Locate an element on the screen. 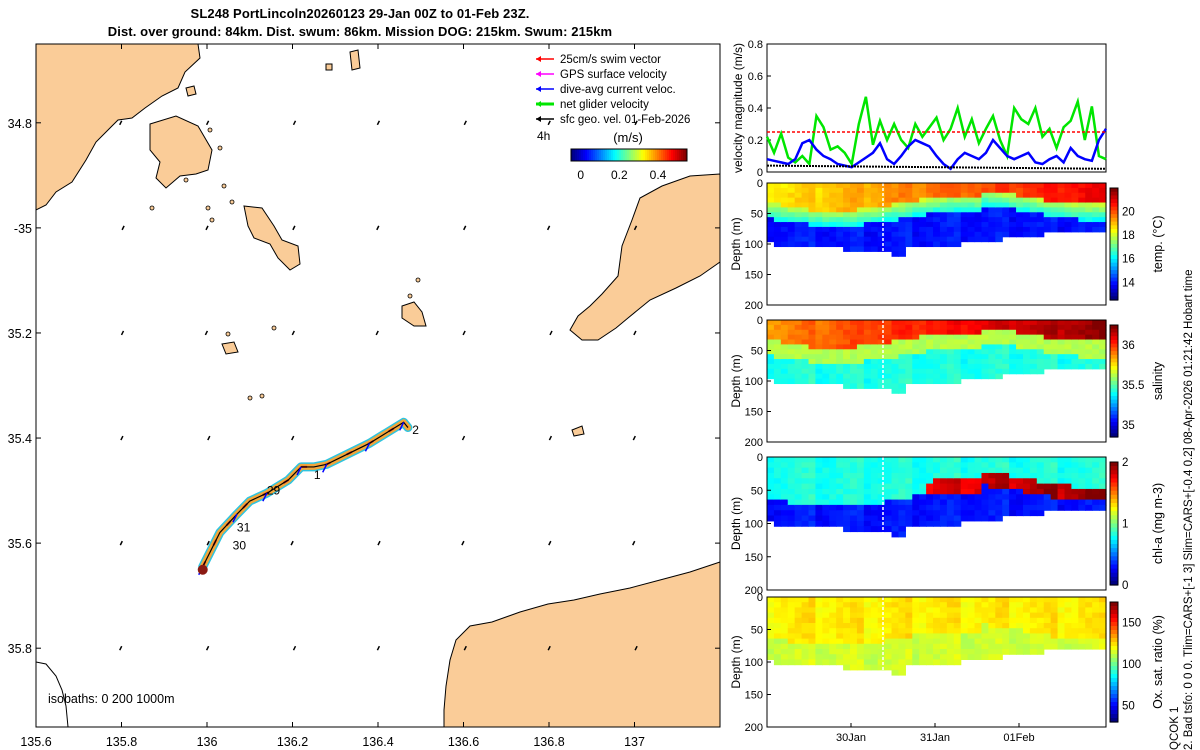  section-y-tick-label: 0 is located at coordinates (760, 321).